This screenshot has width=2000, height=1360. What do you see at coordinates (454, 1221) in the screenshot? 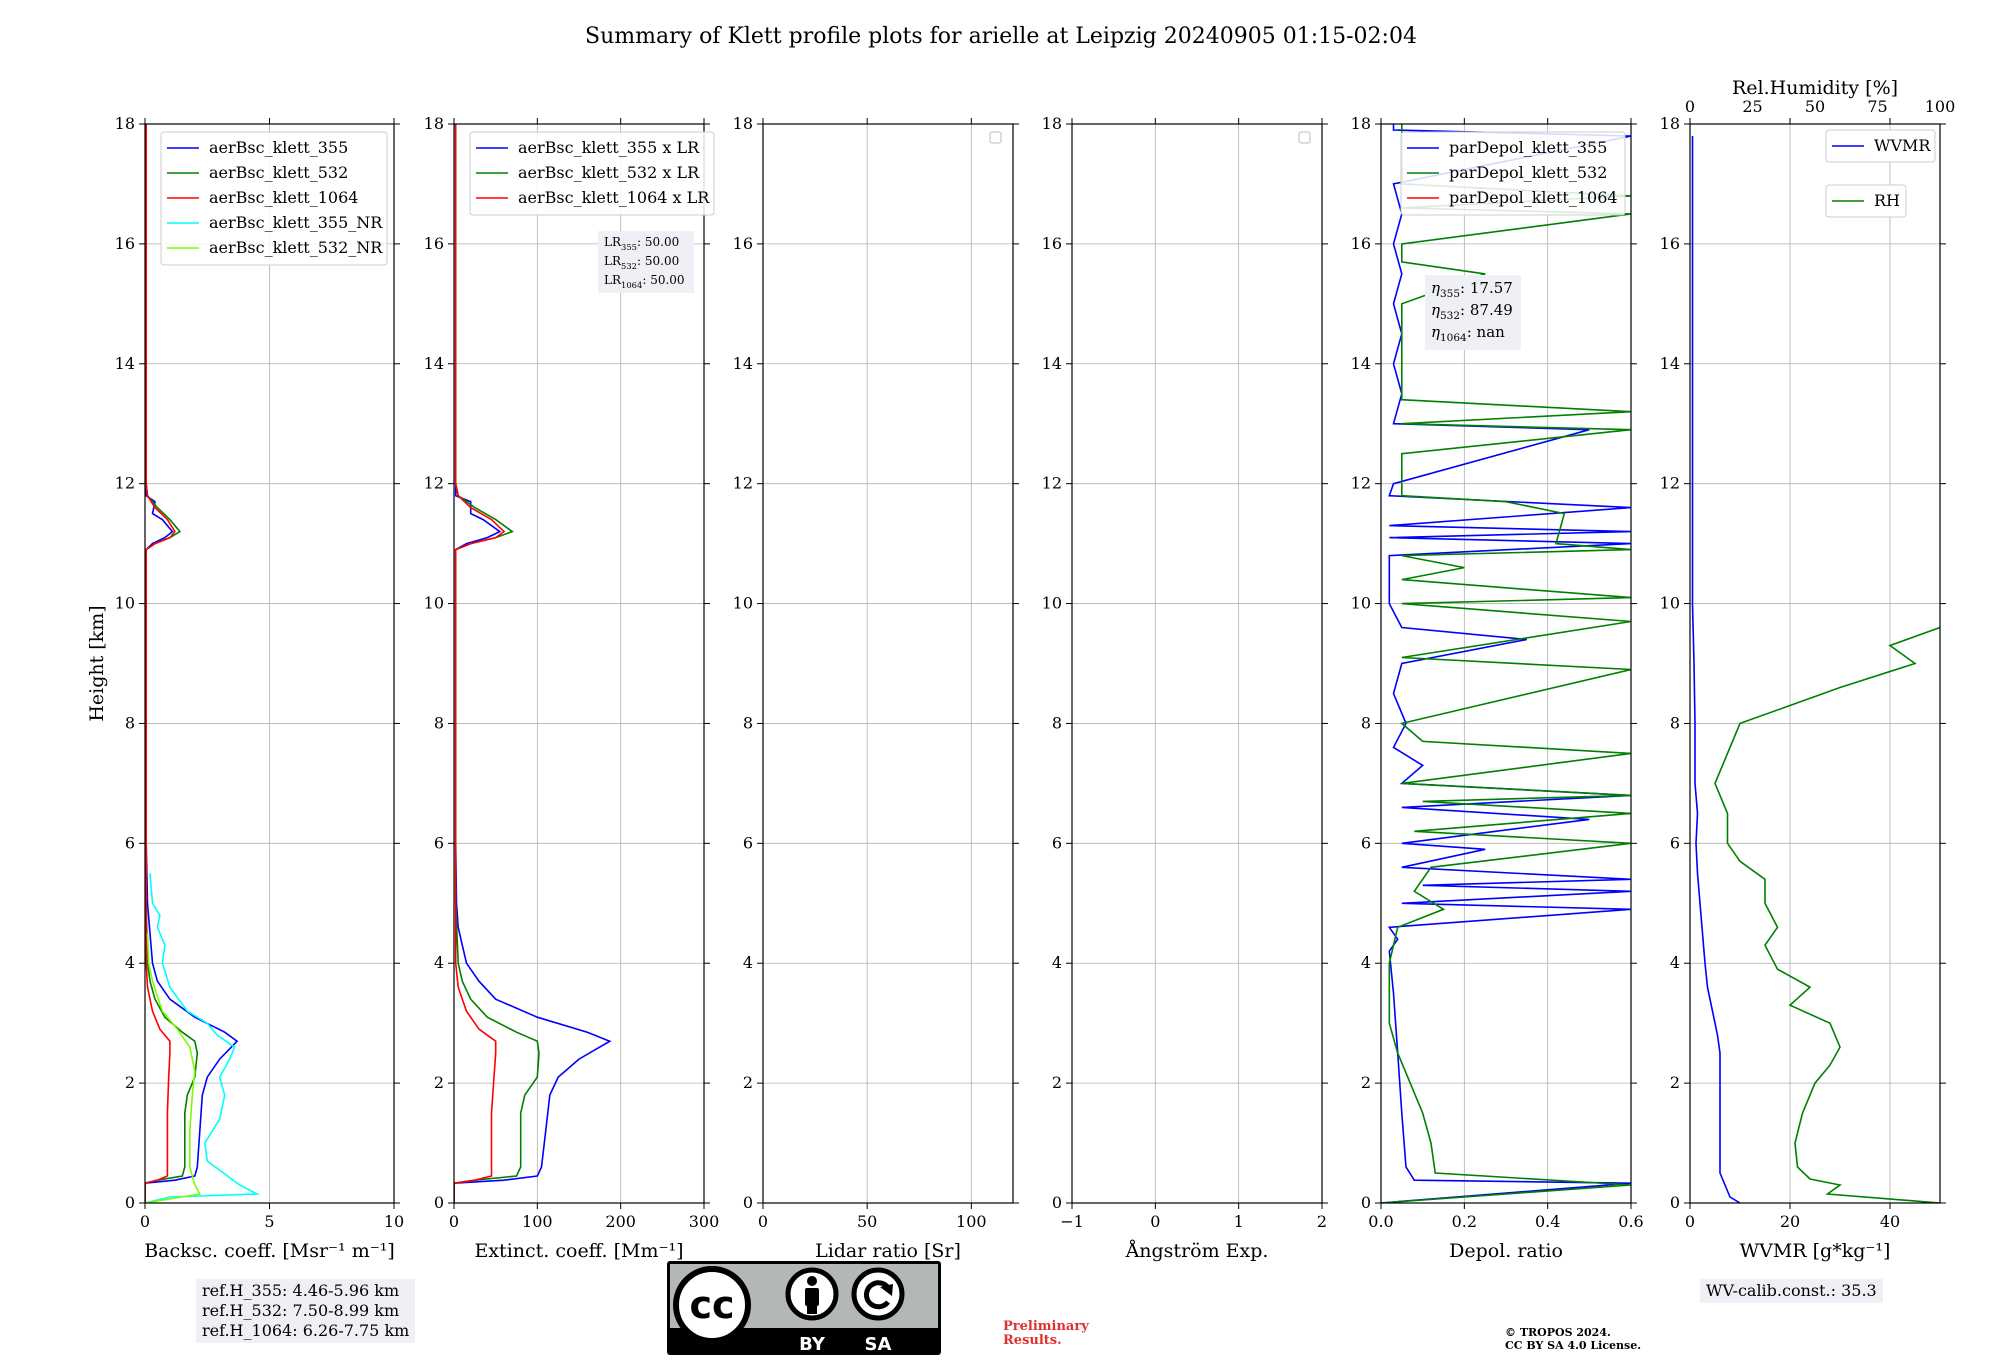
I see `x-tick-label: 0` at bounding box center [454, 1221].